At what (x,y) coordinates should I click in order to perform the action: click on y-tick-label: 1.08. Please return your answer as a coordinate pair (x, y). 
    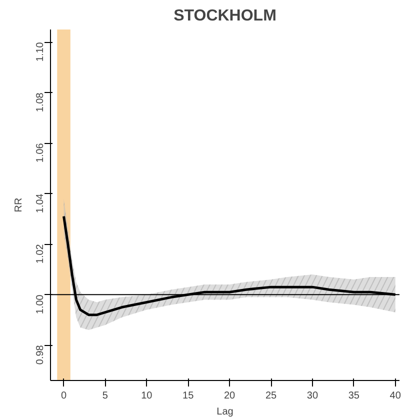
    Looking at the image, I should click on (40, 102).